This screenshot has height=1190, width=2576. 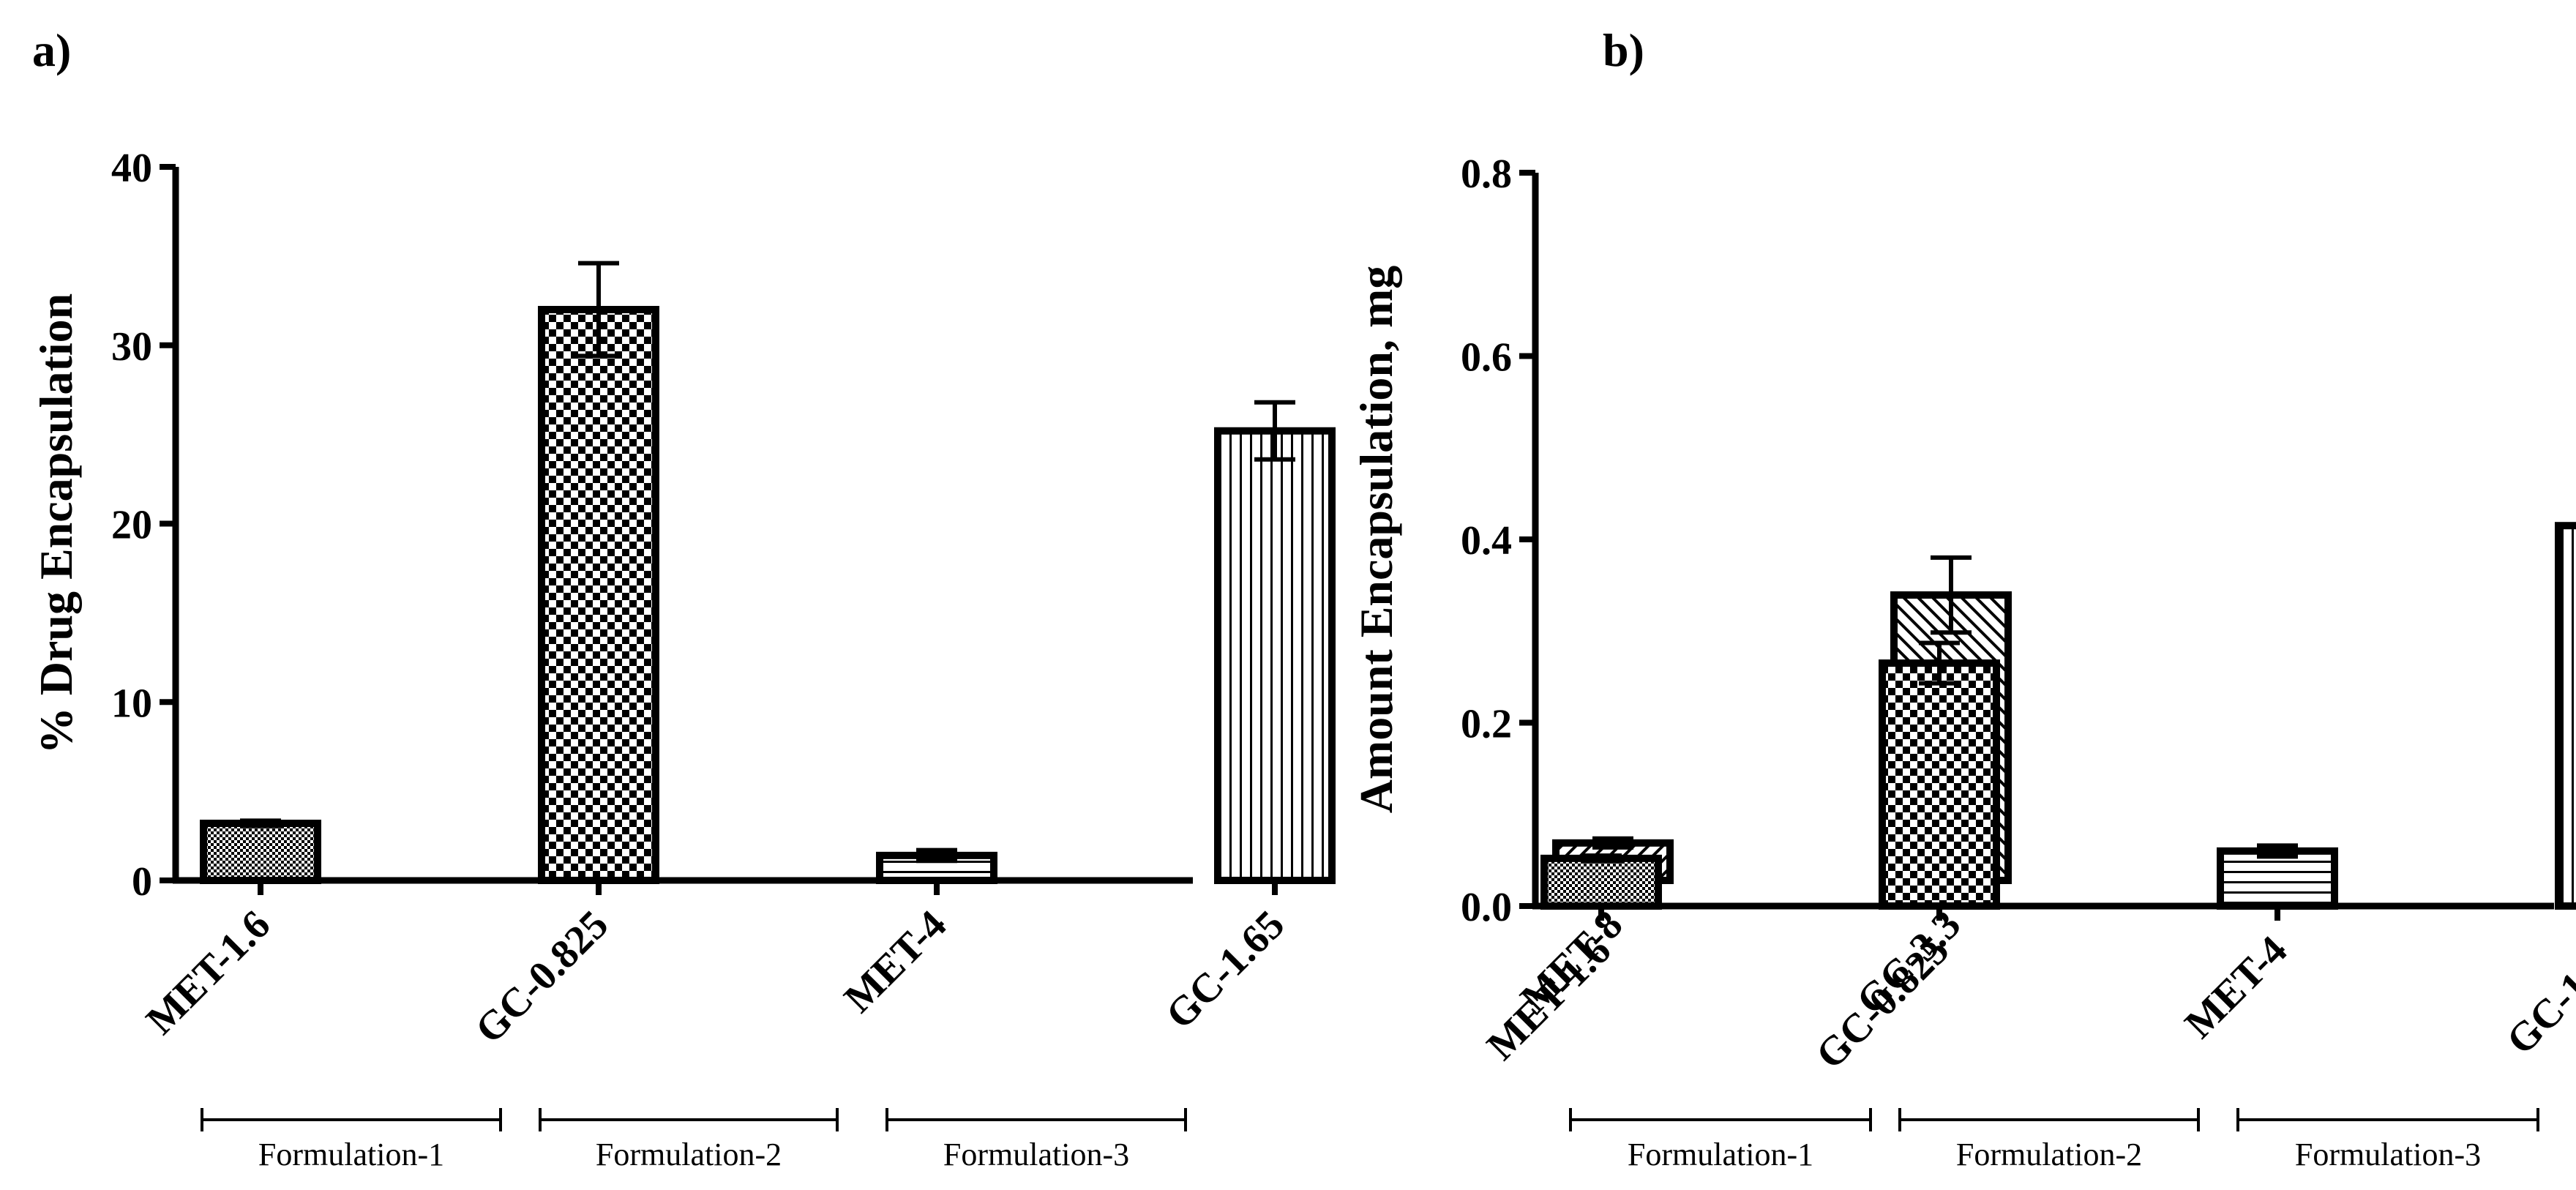 What do you see at coordinates (56, 523) in the screenshot?
I see `y-axis-title: % Drug Encapsulation` at bounding box center [56, 523].